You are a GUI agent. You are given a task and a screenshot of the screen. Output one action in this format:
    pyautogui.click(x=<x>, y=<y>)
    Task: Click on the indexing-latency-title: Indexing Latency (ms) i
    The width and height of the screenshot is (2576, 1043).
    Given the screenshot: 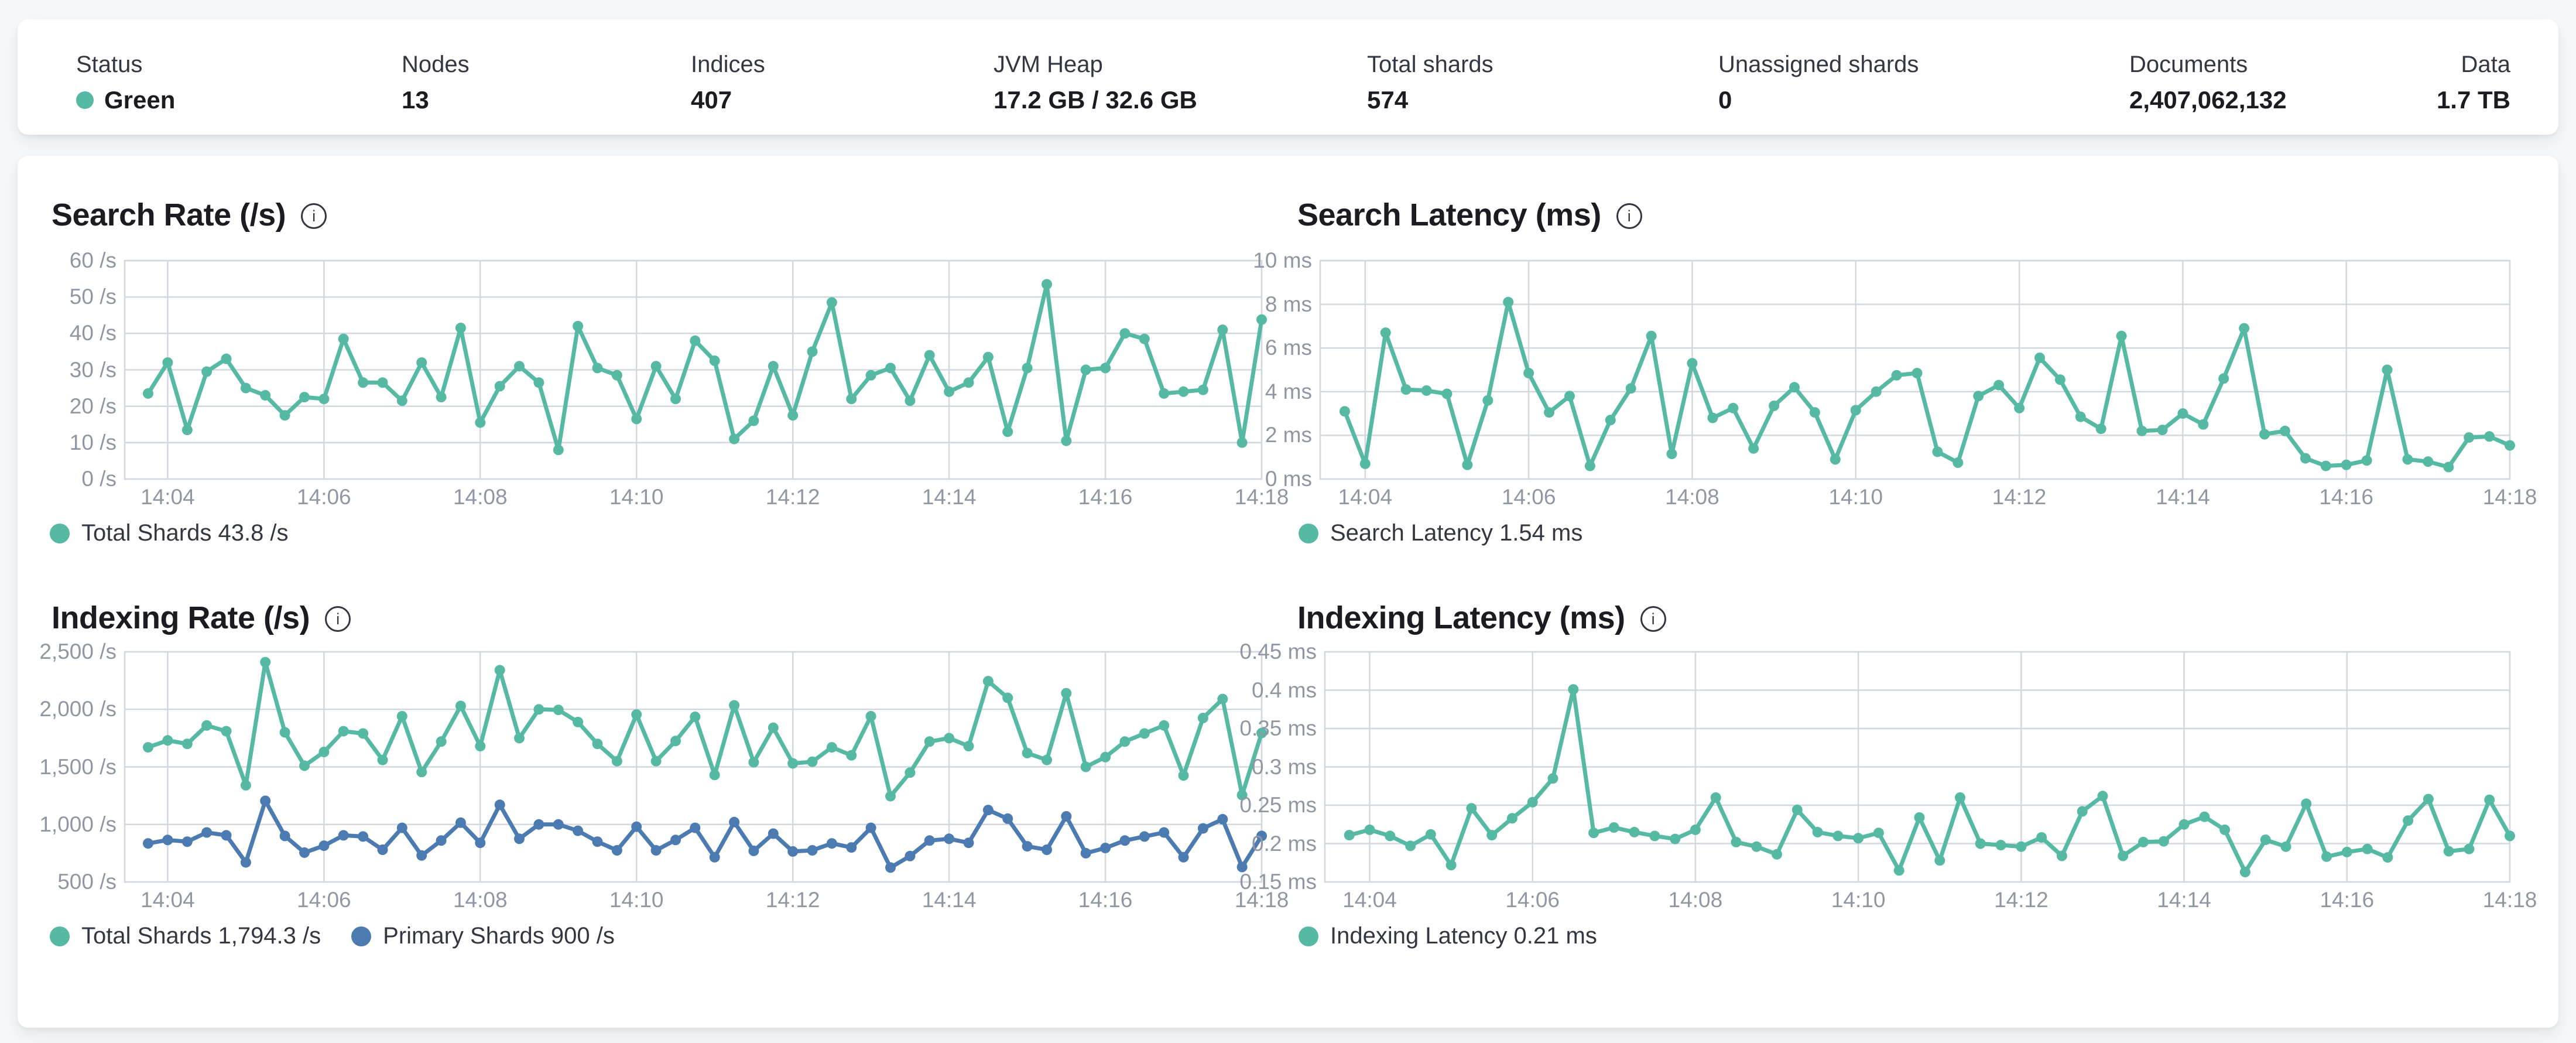 What is the action you would take?
    pyautogui.click(x=1481, y=618)
    